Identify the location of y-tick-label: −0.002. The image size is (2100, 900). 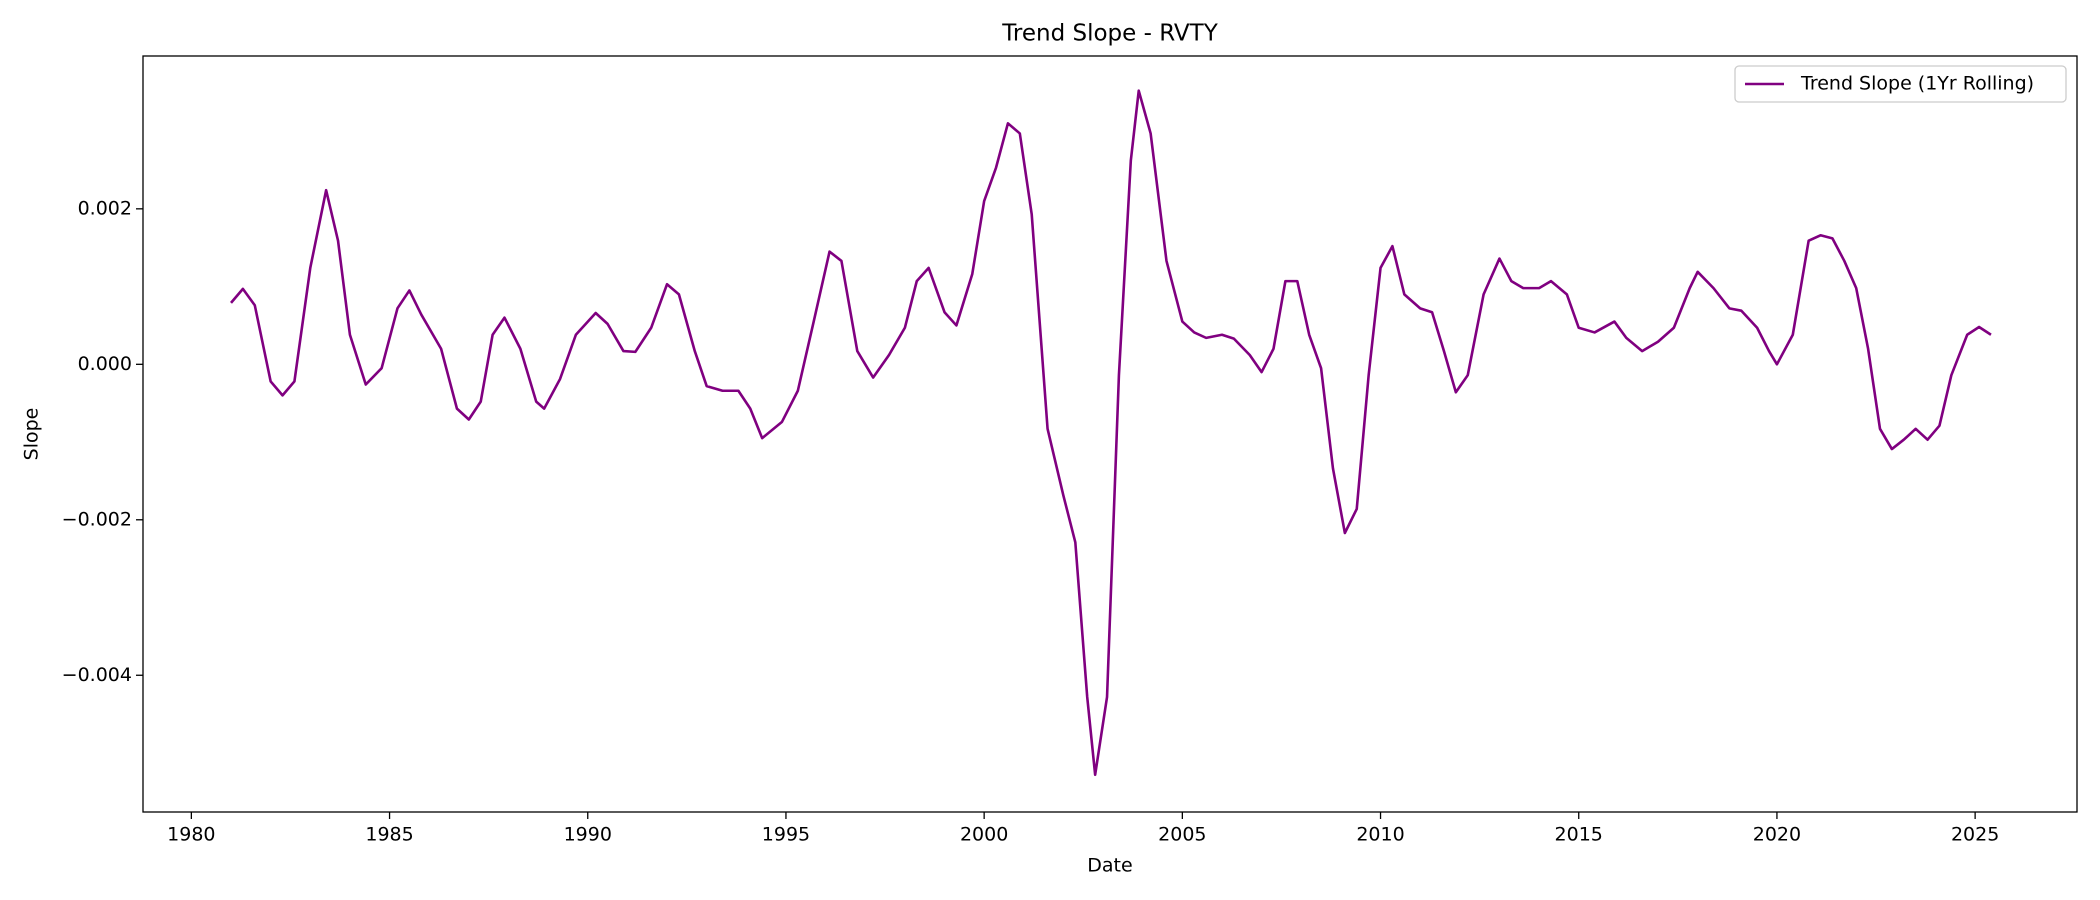
(97, 519).